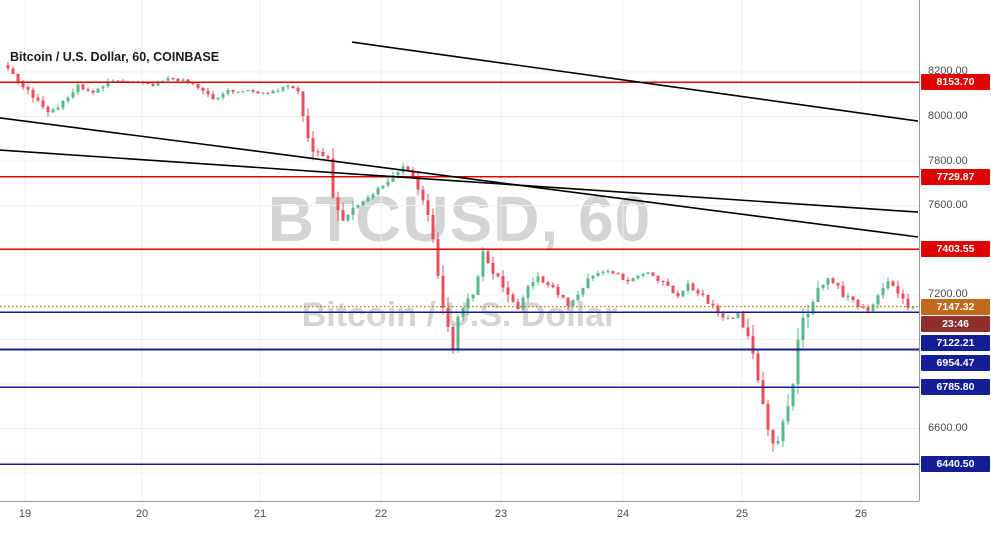 The height and width of the screenshot is (539, 991). Describe the element at coordinates (948, 428) in the screenshot. I see `price-tick: 6600.00` at that location.